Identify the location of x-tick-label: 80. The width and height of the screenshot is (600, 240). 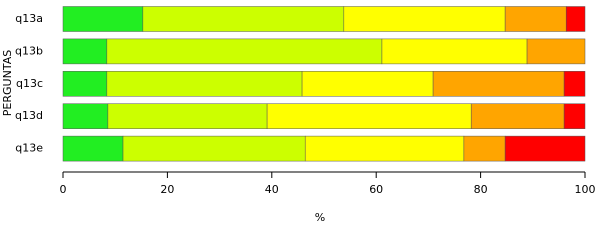
(481, 189).